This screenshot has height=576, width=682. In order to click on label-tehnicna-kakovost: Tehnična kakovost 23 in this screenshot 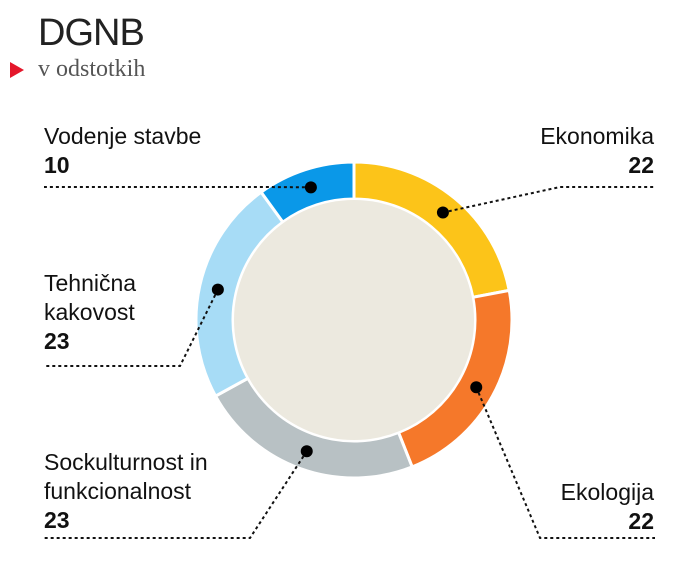, I will do `click(90, 312)`.